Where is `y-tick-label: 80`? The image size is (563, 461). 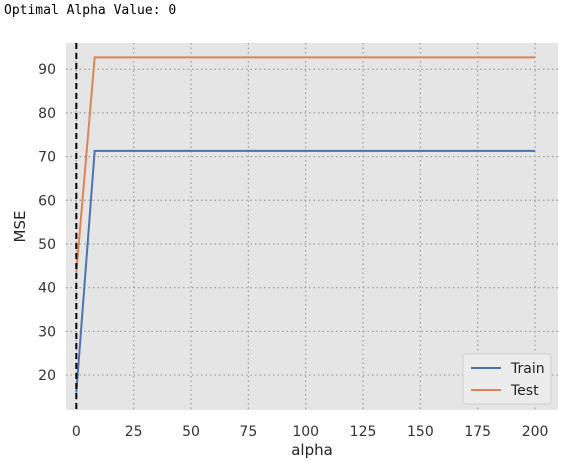
y-tick-label: 80 is located at coordinates (47, 114).